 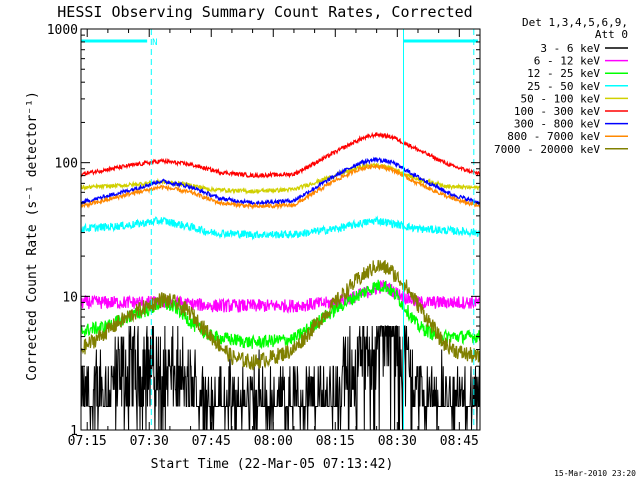 What do you see at coordinates (273, 441) in the screenshot?
I see `x-tick-label: 08:00` at bounding box center [273, 441].